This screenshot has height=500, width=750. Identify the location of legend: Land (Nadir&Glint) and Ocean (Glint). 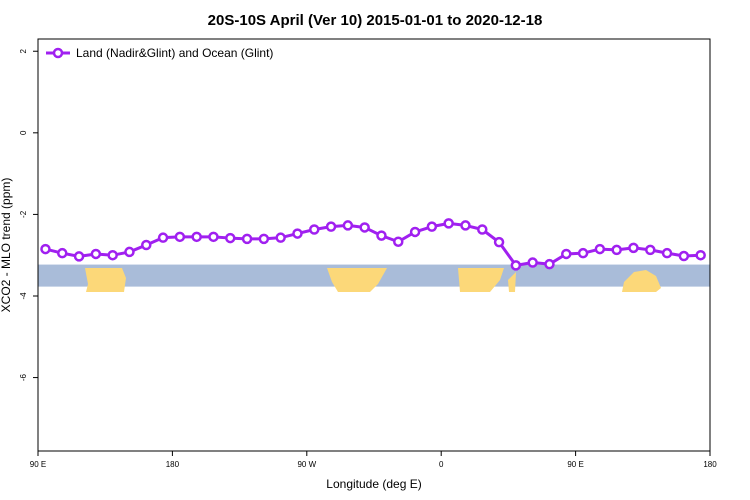
(159, 53).